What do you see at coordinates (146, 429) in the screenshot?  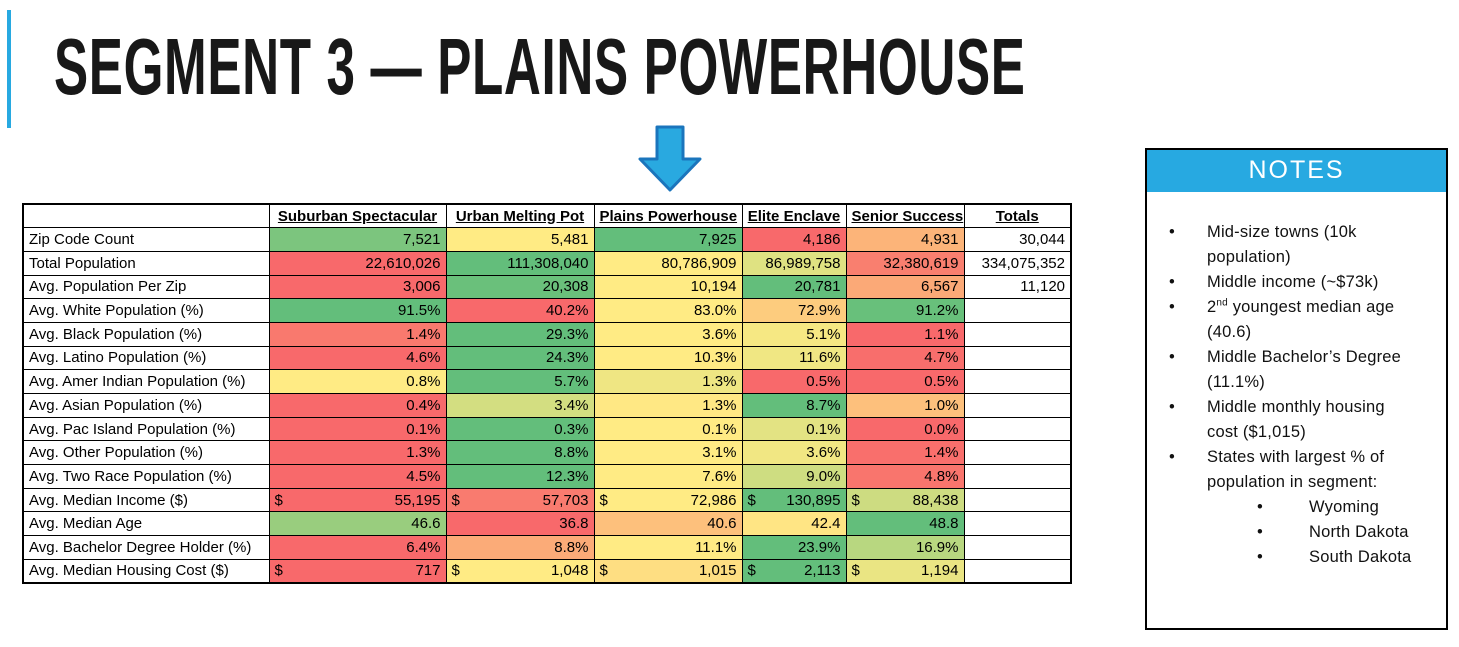 I see `row-label: Avg. Pac Island Population (%)` at bounding box center [146, 429].